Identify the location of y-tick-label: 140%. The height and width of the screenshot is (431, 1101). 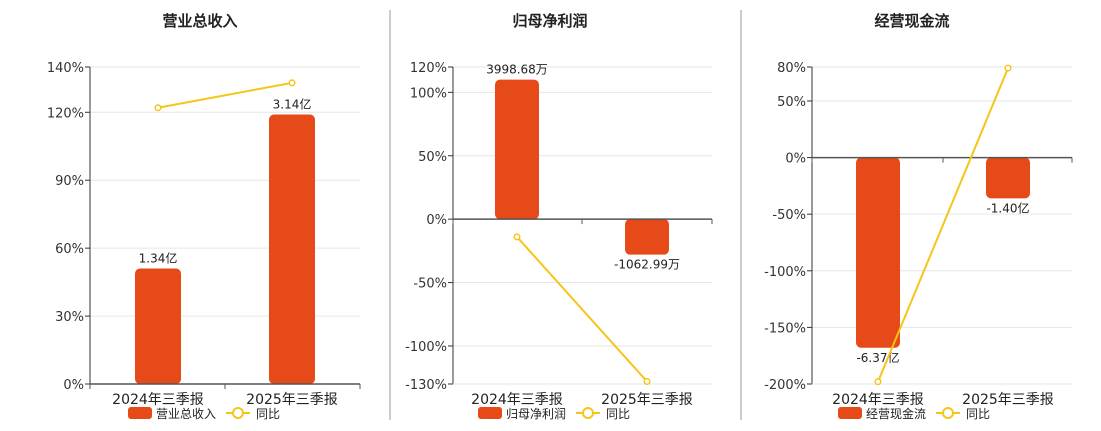
(65, 68).